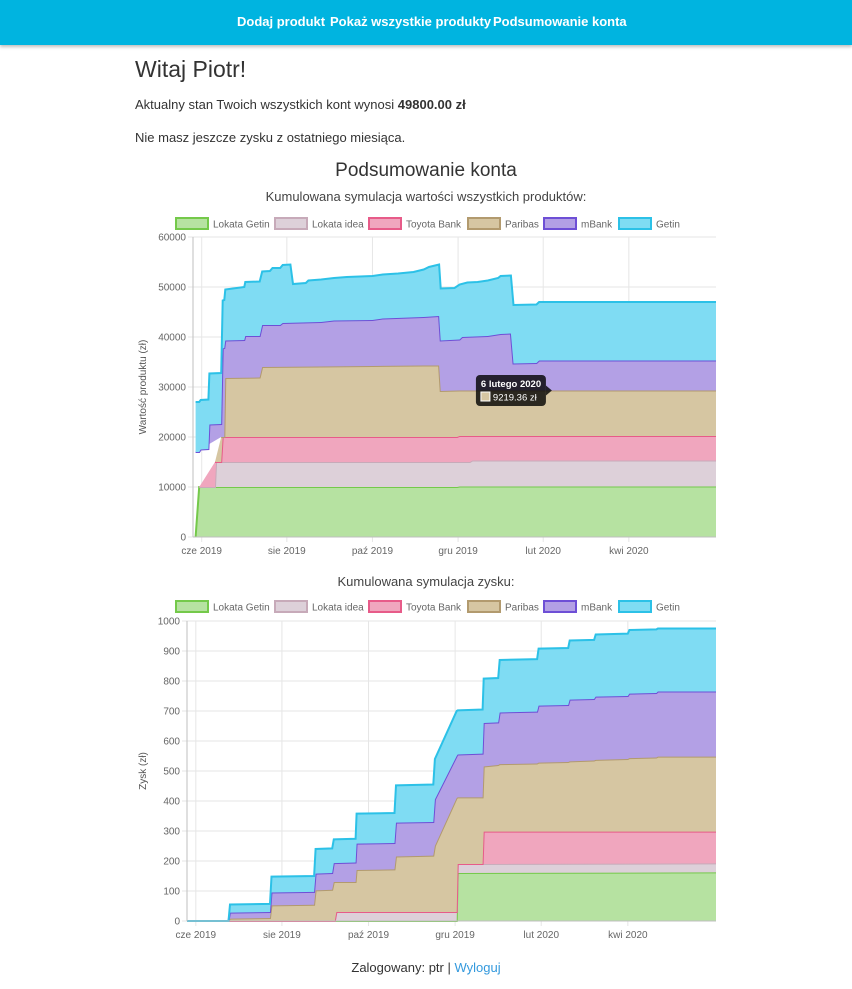  What do you see at coordinates (171, 712) in the screenshot?
I see `y-tick-label: 700` at bounding box center [171, 712].